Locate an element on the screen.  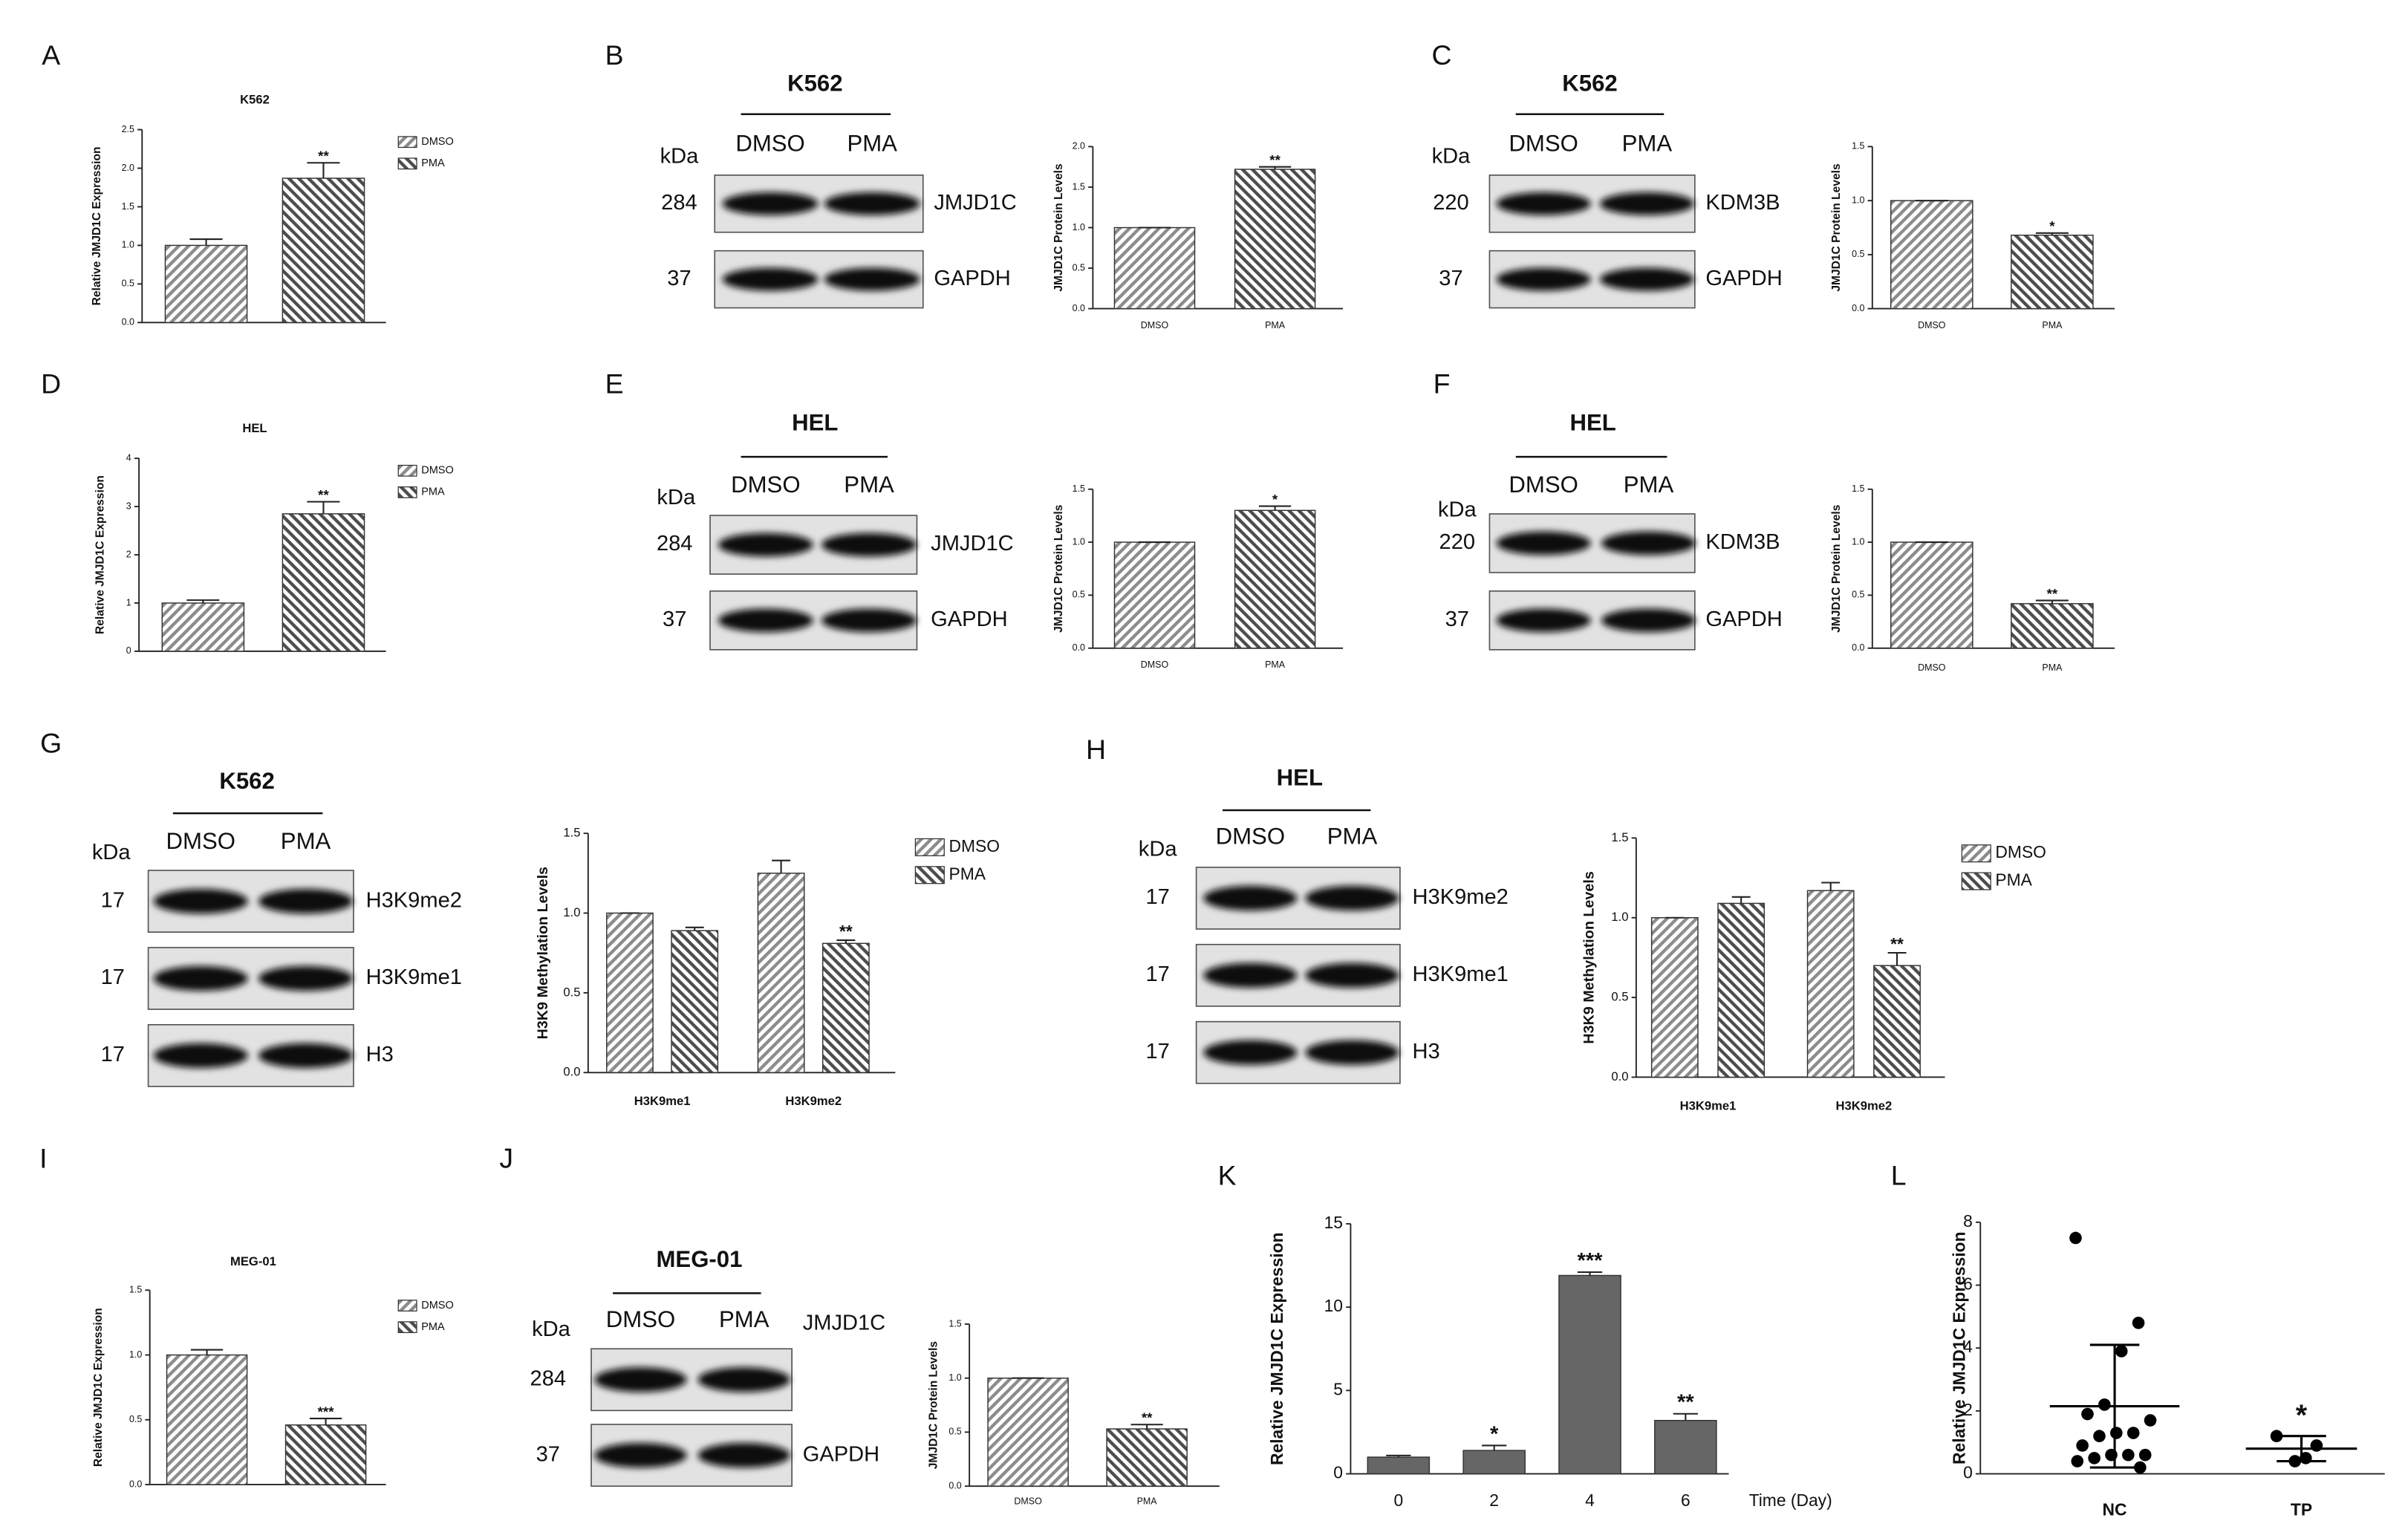
protein-label: H3K9me2 is located at coordinates (1461, 897).